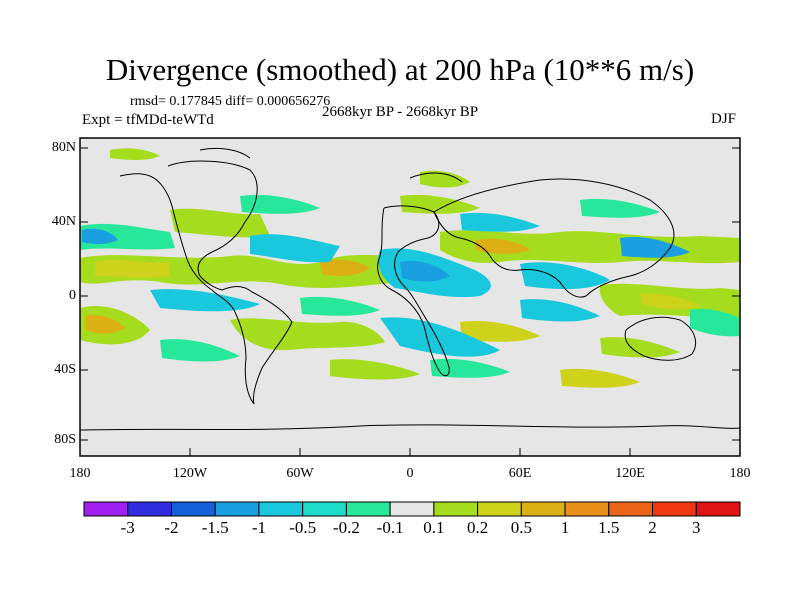 This screenshot has height=600, width=800. Describe the element at coordinates (80, 473) in the screenshot. I see `lon-label-180w: 180` at that location.